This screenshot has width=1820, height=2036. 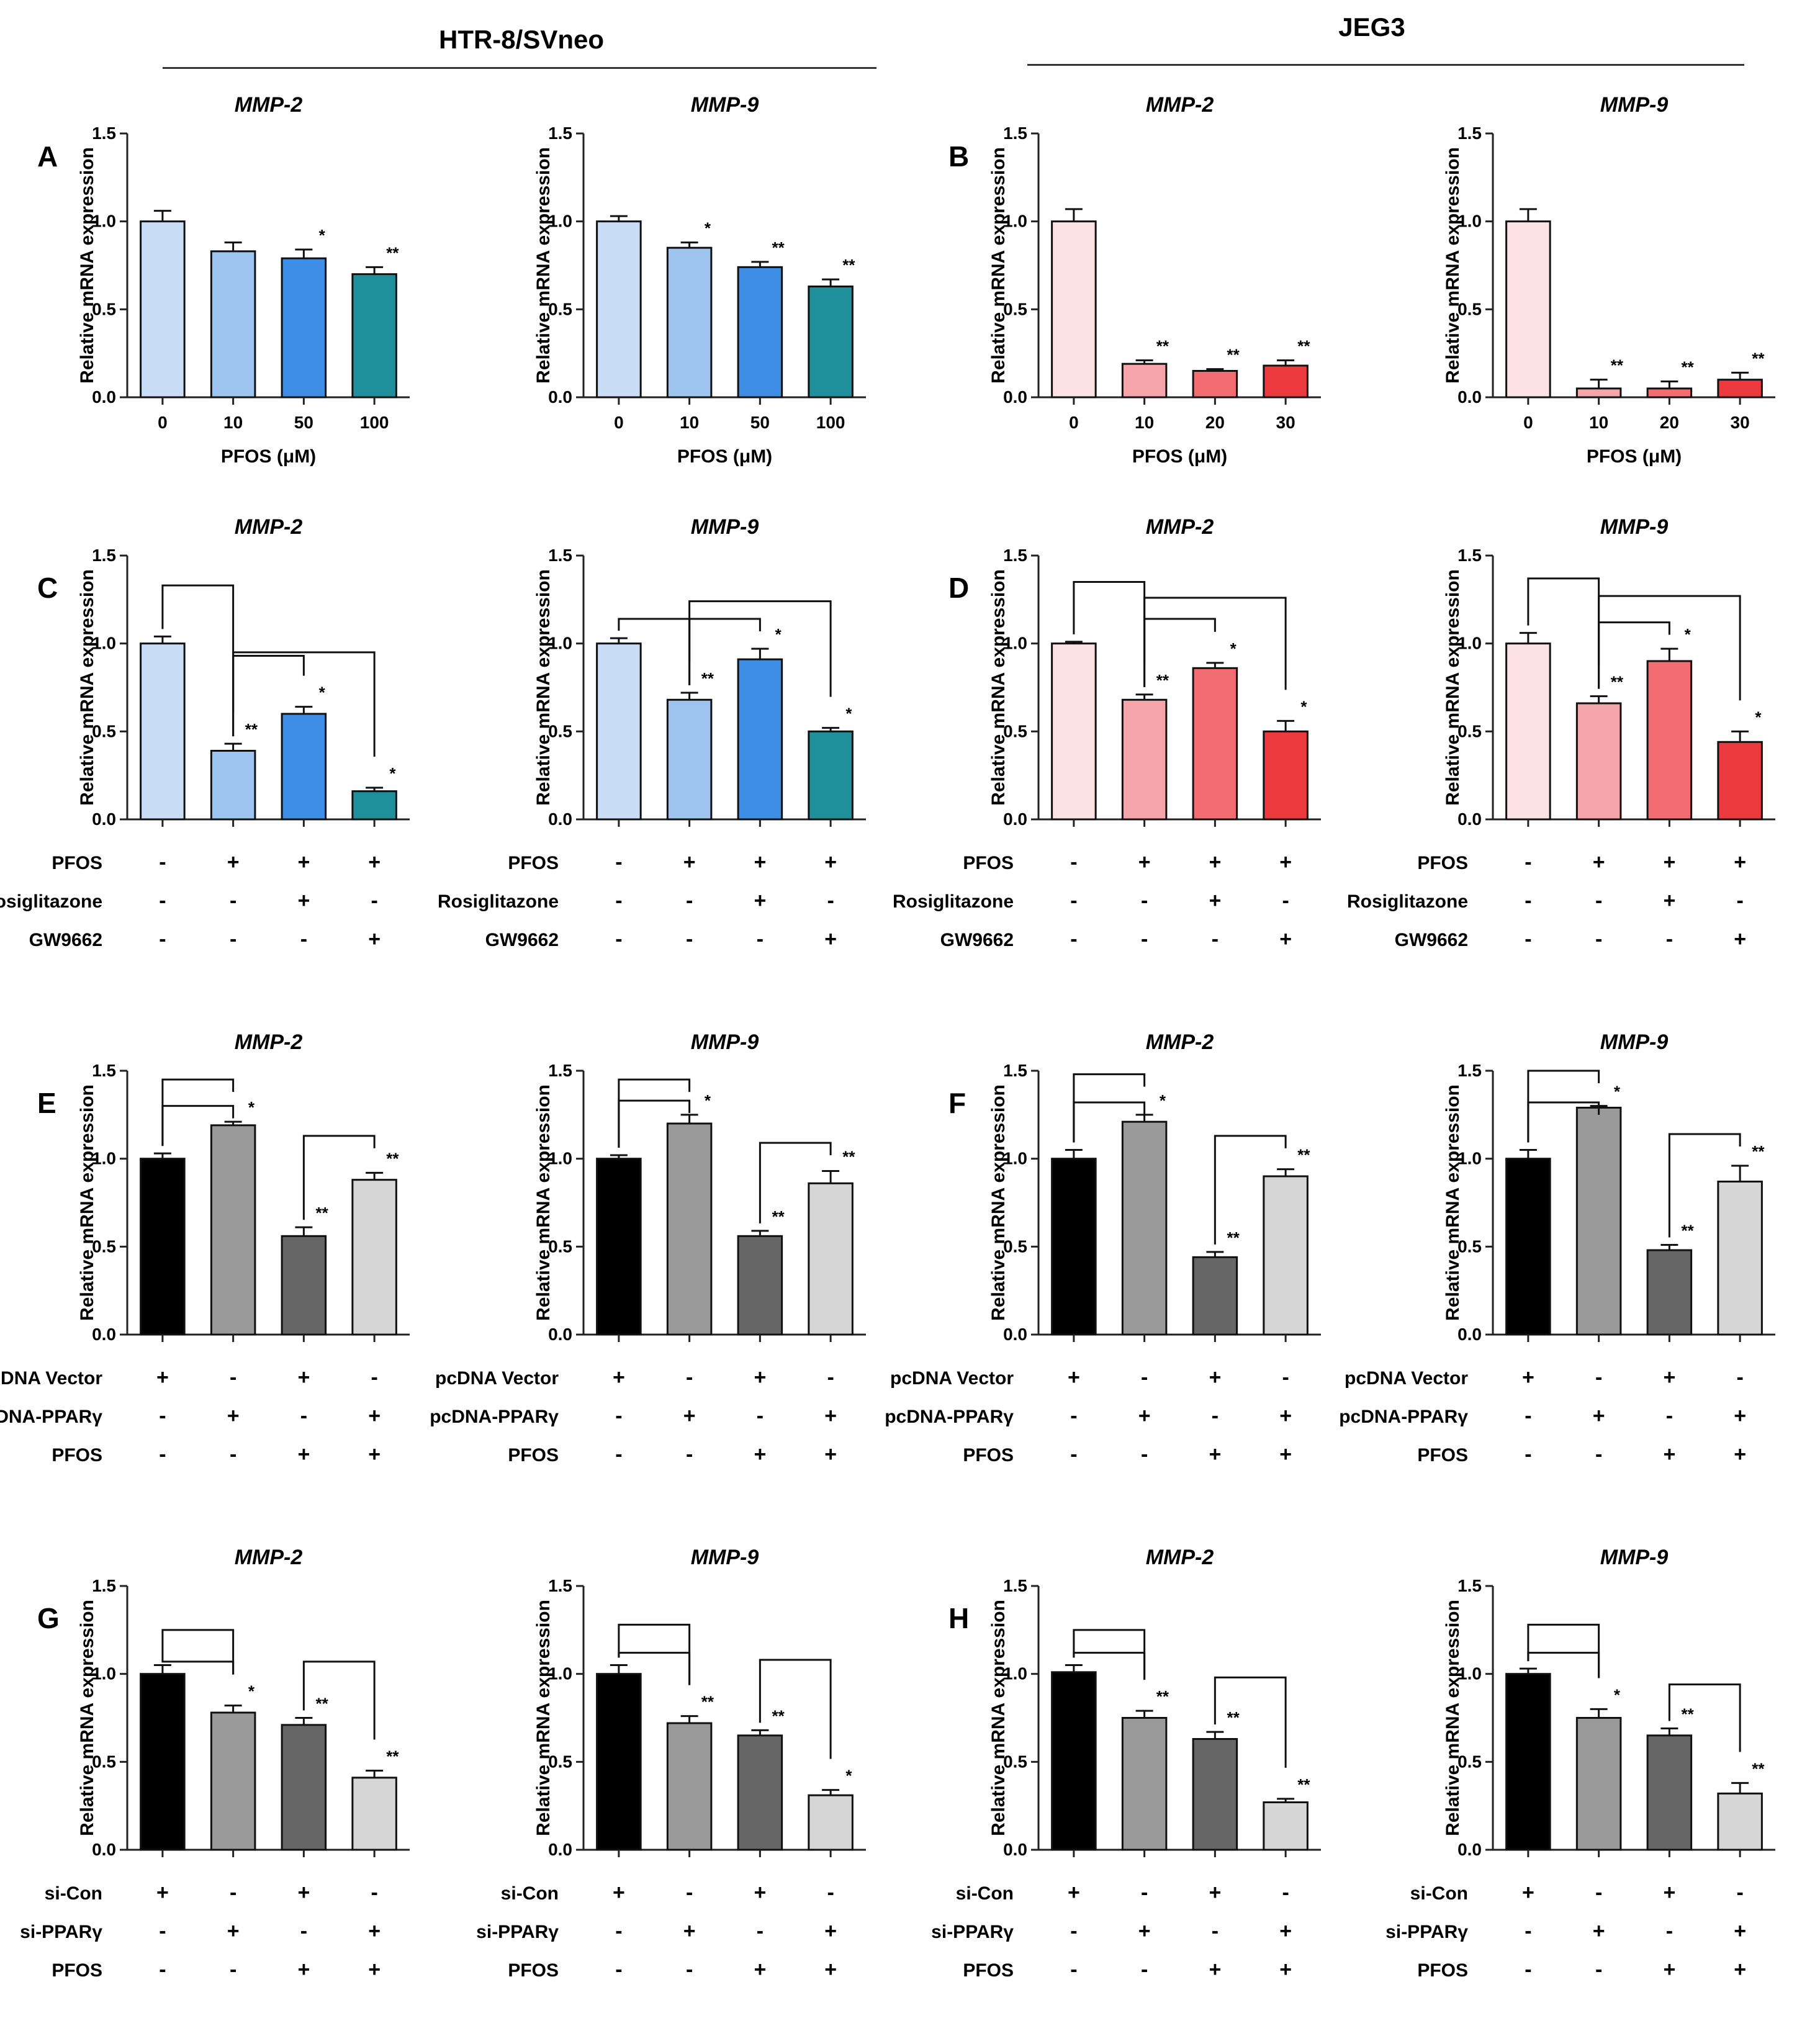 I want to click on y-tick-label: 1.0, so click(x=104, y=1158).